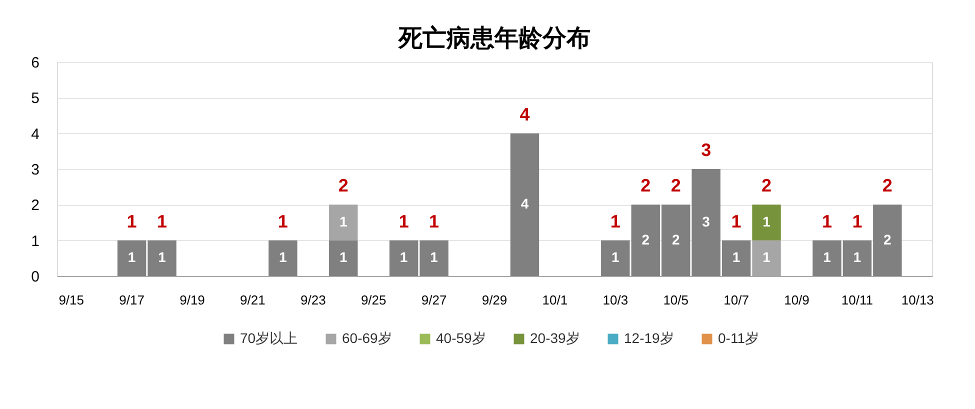 The height and width of the screenshot is (409, 975). Describe the element at coordinates (917, 300) in the screenshot. I see `x-tick-label: 10/13` at that location.